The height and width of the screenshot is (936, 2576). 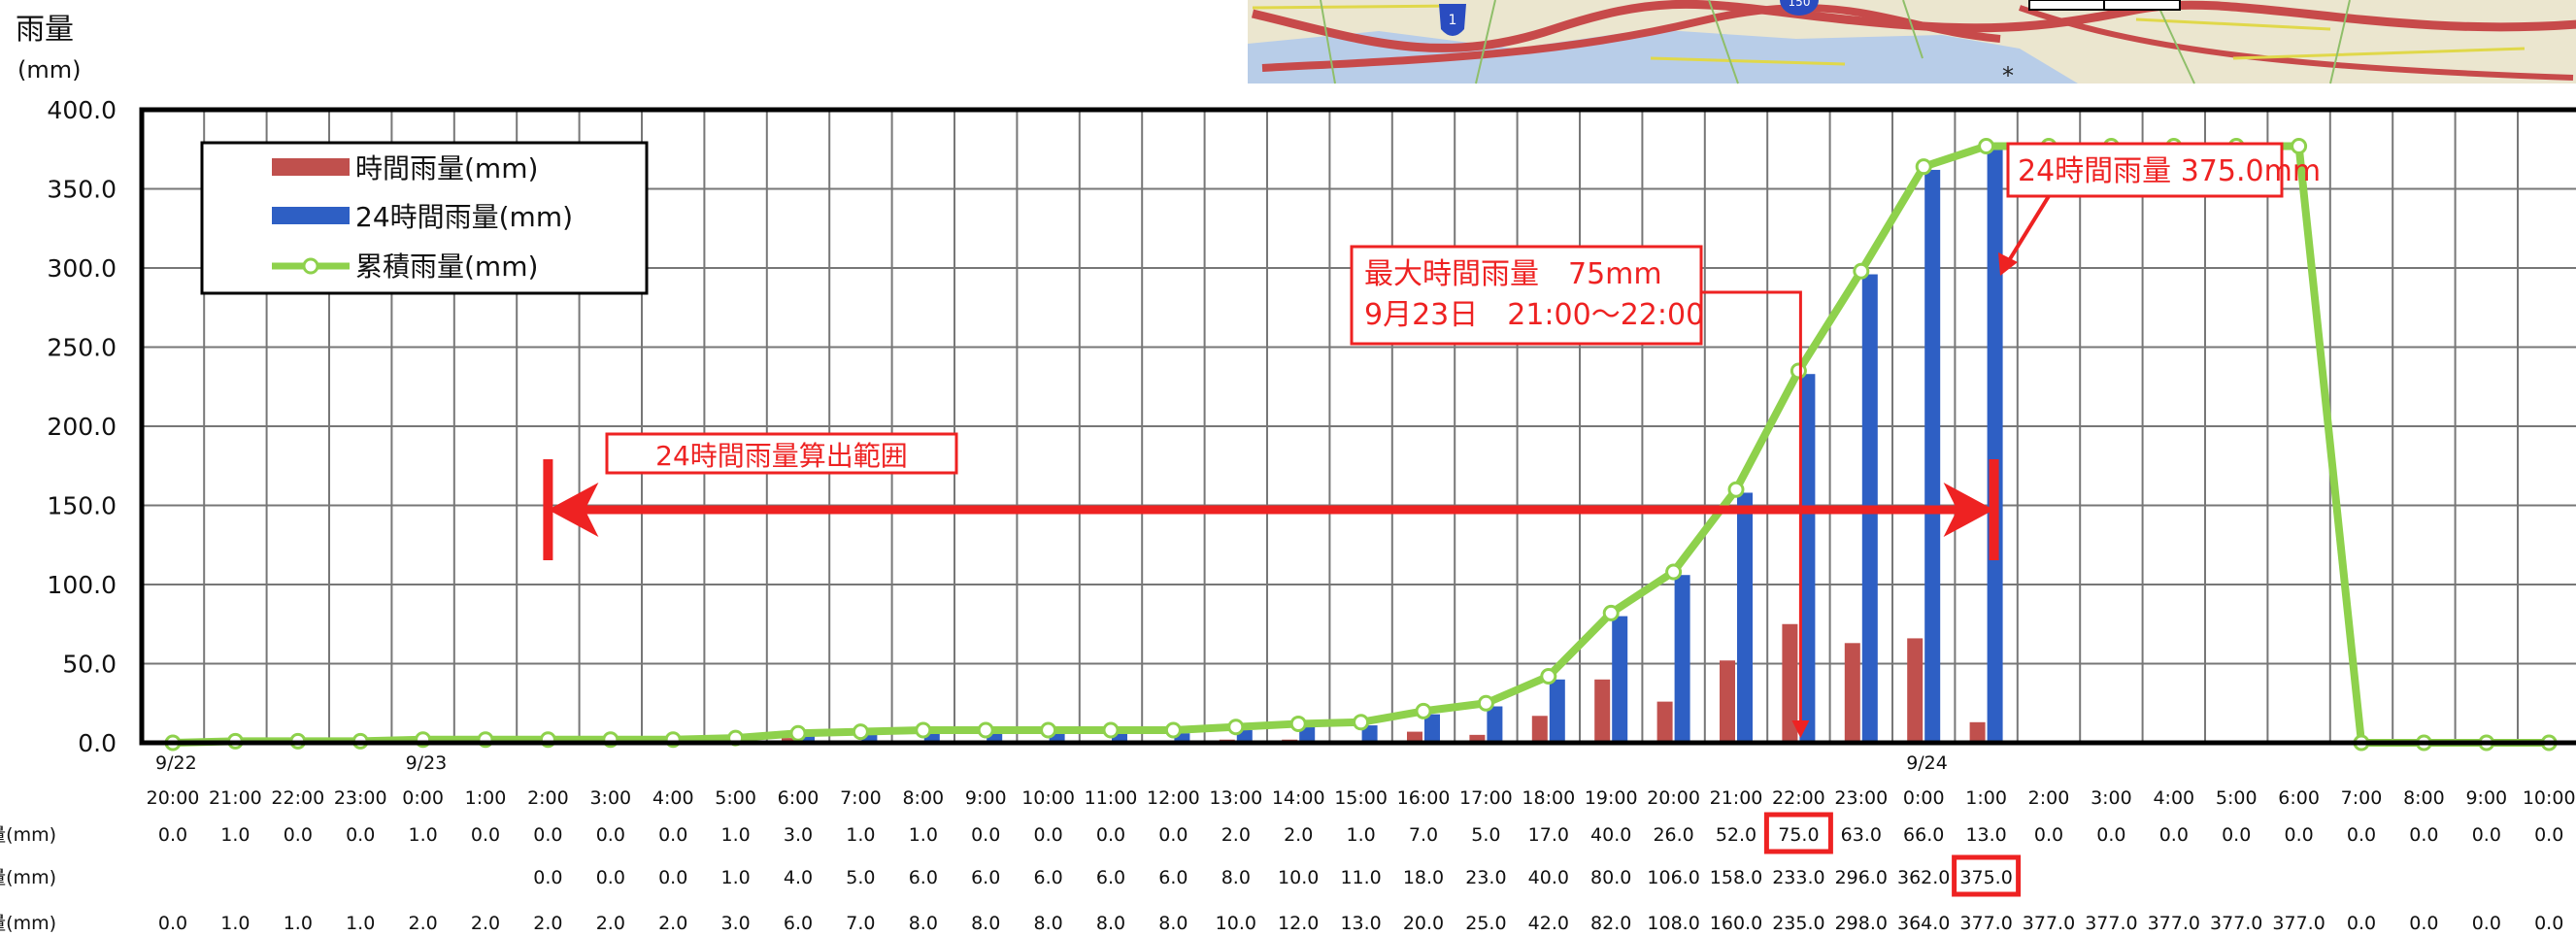 What do you see at coordinates (2237, 798) in the screenshot?
I see `x-tick-label: 5:00` at bounding box center [2237, 798].